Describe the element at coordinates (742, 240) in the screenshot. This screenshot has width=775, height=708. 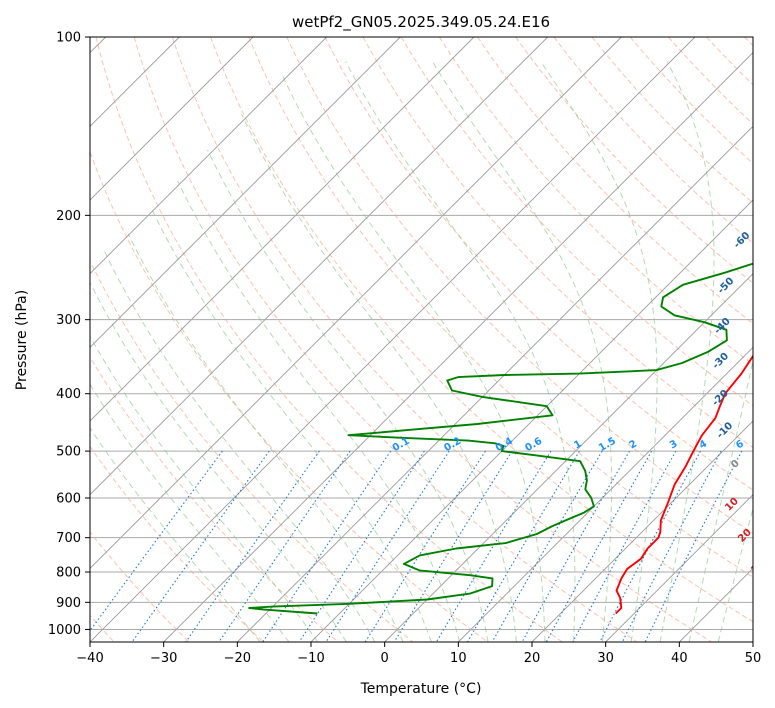
I see `dry-adiabat-label: -60` at that location.